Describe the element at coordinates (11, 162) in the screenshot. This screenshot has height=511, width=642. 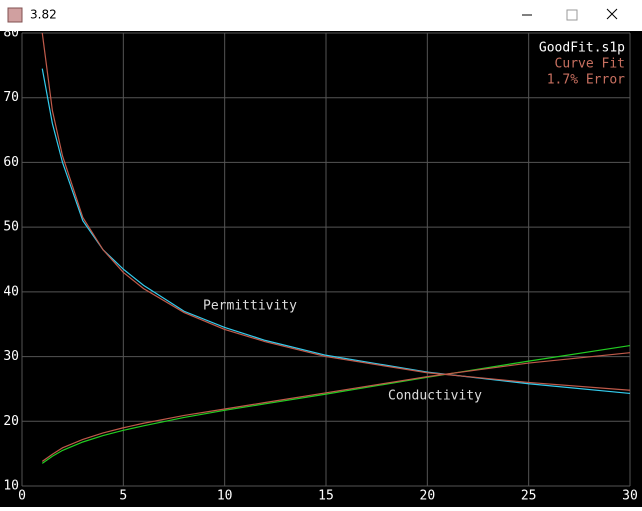
I see `y-tick-label: 60` at that location.